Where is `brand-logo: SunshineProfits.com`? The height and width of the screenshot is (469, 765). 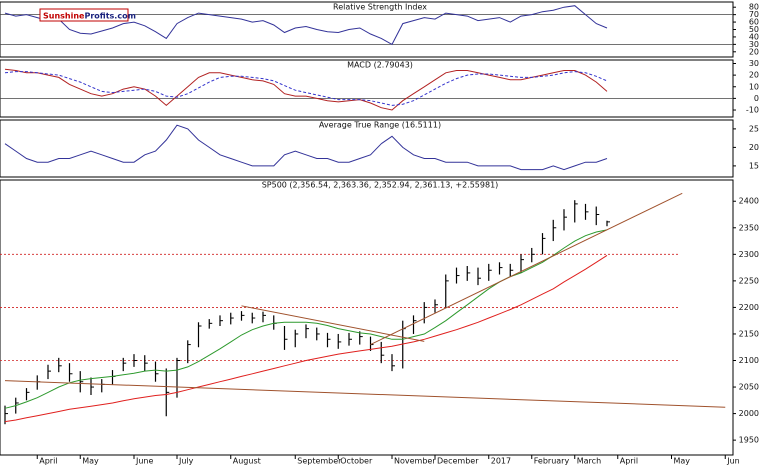 brand-logo: SunshineProfits.com is located at coordinates (87, 15).